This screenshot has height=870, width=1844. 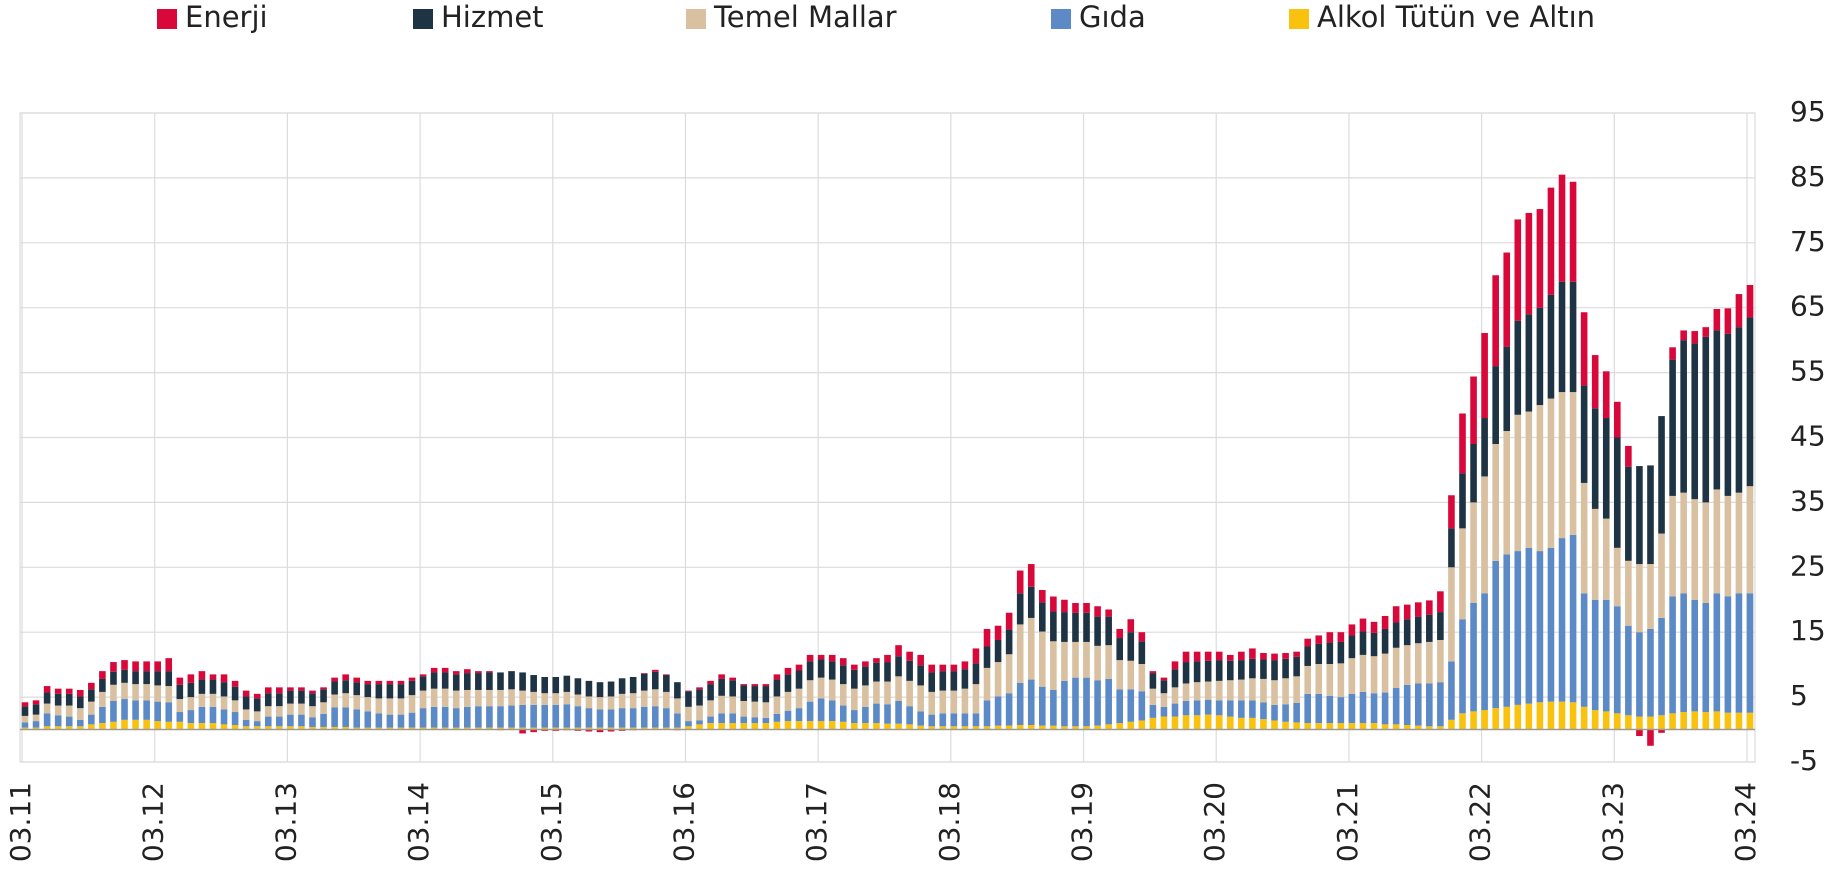 I want to click on legend-label: Gıda, so click(x=1112, y=17).